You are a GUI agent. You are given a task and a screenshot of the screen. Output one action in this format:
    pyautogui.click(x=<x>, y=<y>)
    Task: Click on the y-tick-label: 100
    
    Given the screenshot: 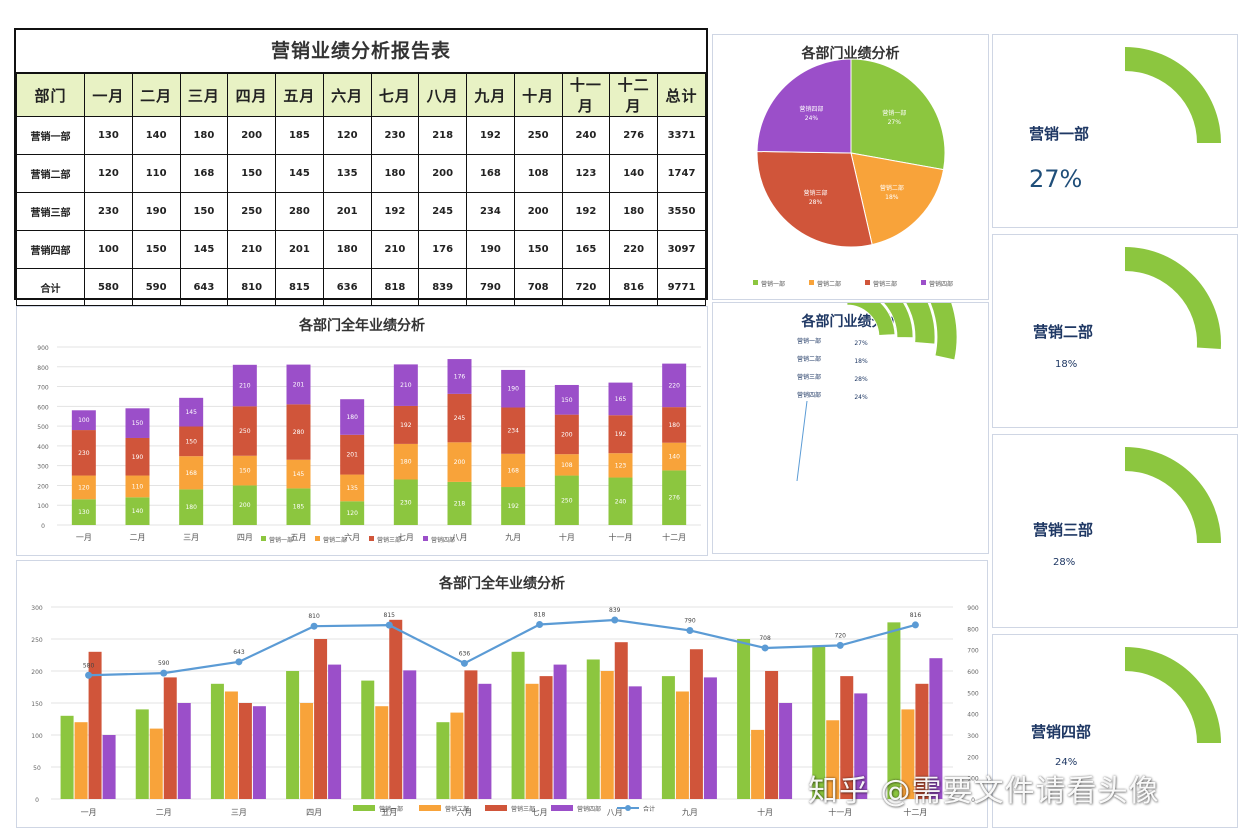 What is the action you would take?
    pyautogui.click(x=37, y=736)
    